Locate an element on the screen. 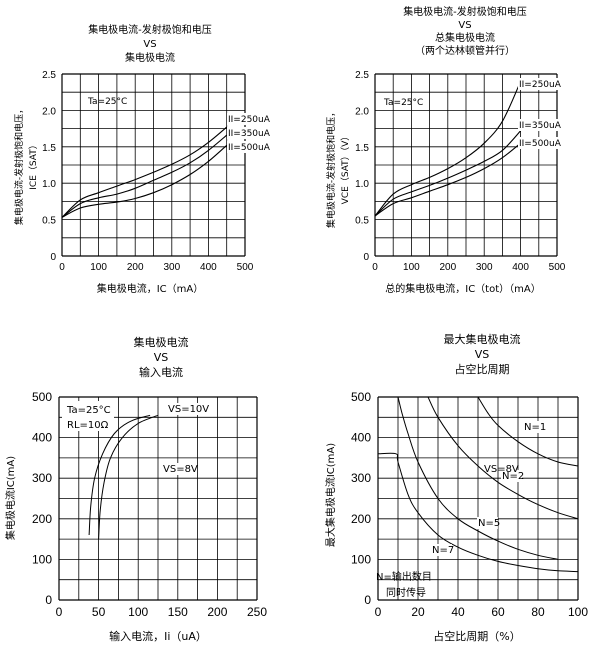  p2-xtick-label: 300 is located at coordinates (484, 267).